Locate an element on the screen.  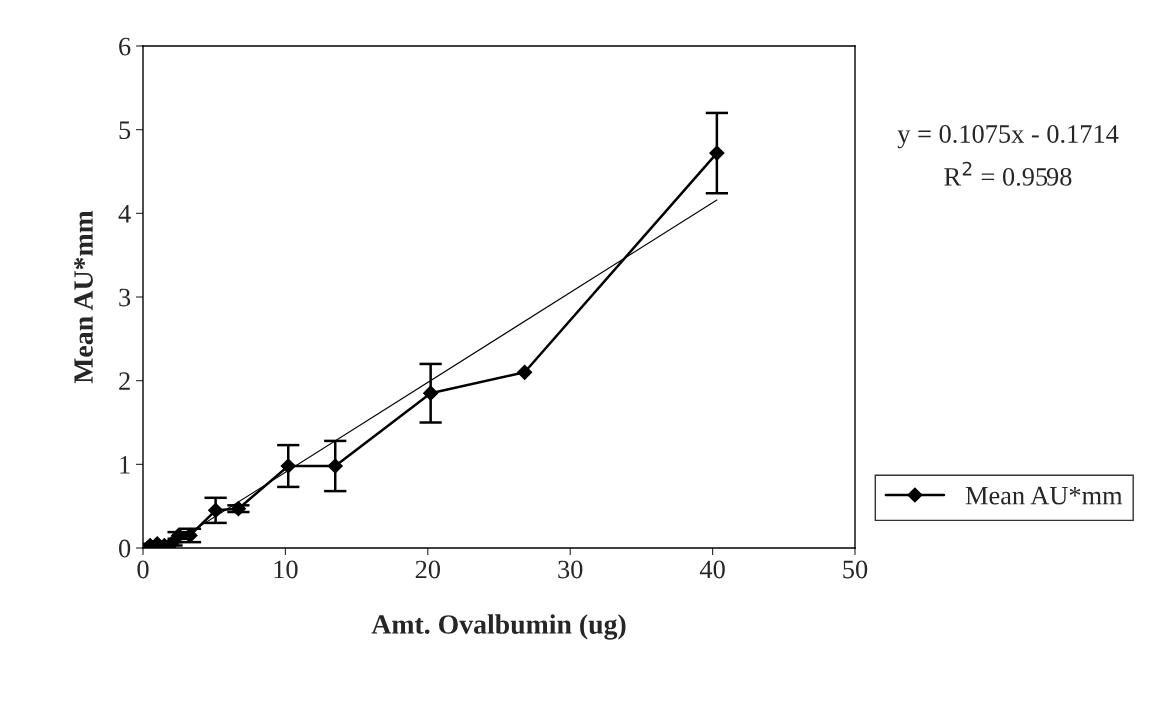
x-tick-label: 50 is located at coordinates (855, 569).